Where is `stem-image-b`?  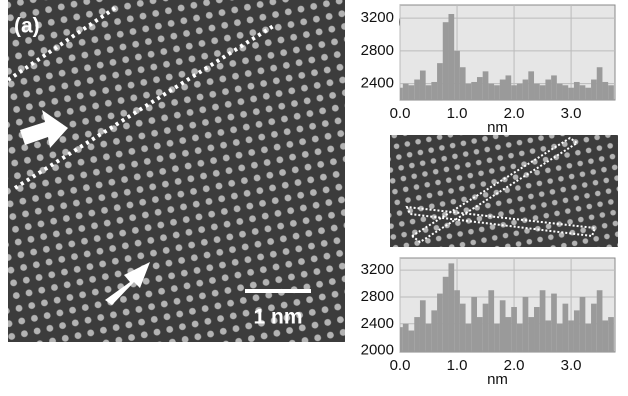 stem-image-b is located at coordinates (504, 191).